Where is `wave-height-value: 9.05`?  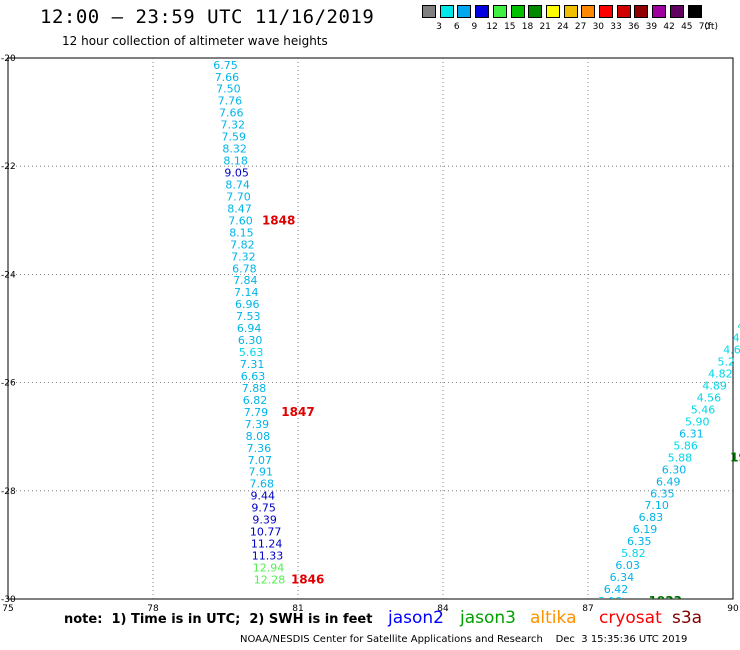 wave-height-value: 9.05 is located at coordinates (236, 173).